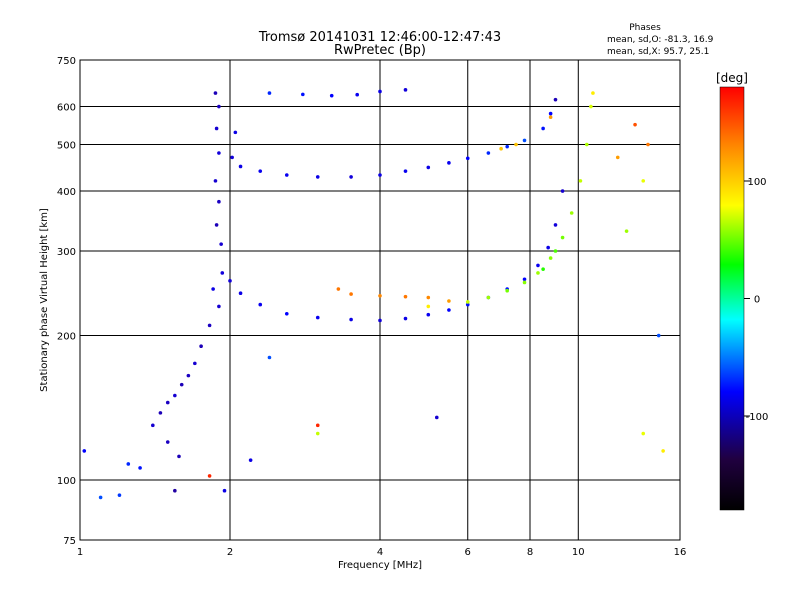 The image size is (800, 600). Describe the element at coordinates (44, 300) in the screenshot. I see `y-axis-label: Stationary phase Virtual Height [km]` at that location.